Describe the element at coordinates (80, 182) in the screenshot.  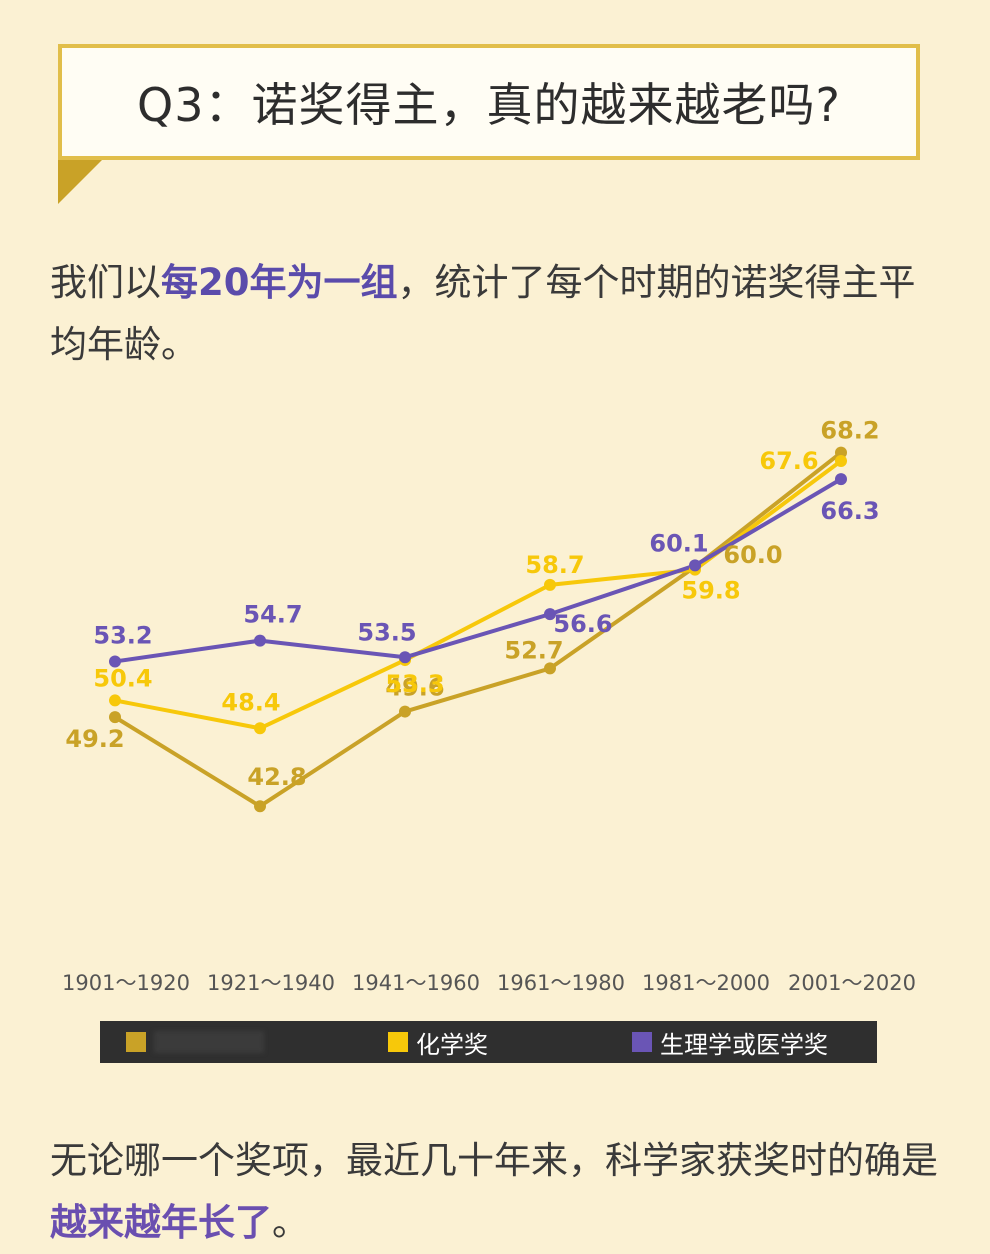
I see `title-box-tail` at that location.